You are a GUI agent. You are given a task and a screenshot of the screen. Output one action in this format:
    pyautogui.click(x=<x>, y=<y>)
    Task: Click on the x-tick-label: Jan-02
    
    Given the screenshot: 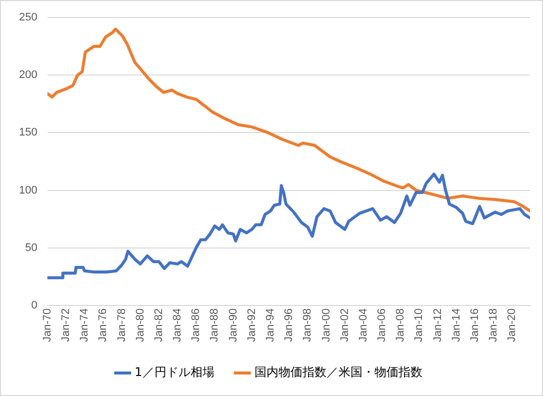 What is the action you would take?
    pyautogui.click(x=344, y=325)
    